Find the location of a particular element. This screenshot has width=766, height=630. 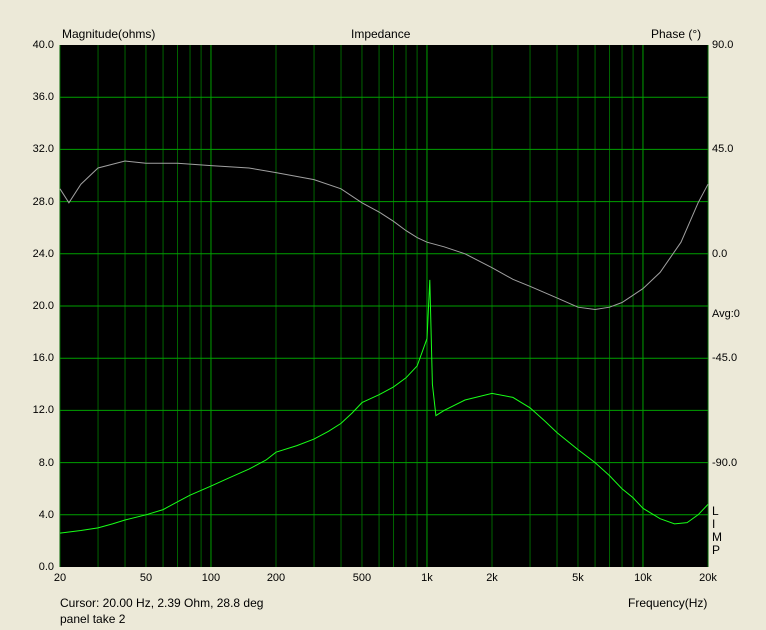

y-tick-label: 40.0 is located at coordinates (43, 45).